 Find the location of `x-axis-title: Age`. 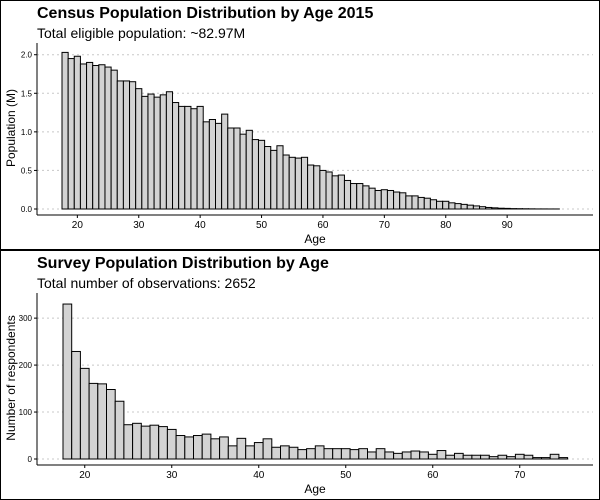

x-axis-title: Age is located at coordinates (315, 239).